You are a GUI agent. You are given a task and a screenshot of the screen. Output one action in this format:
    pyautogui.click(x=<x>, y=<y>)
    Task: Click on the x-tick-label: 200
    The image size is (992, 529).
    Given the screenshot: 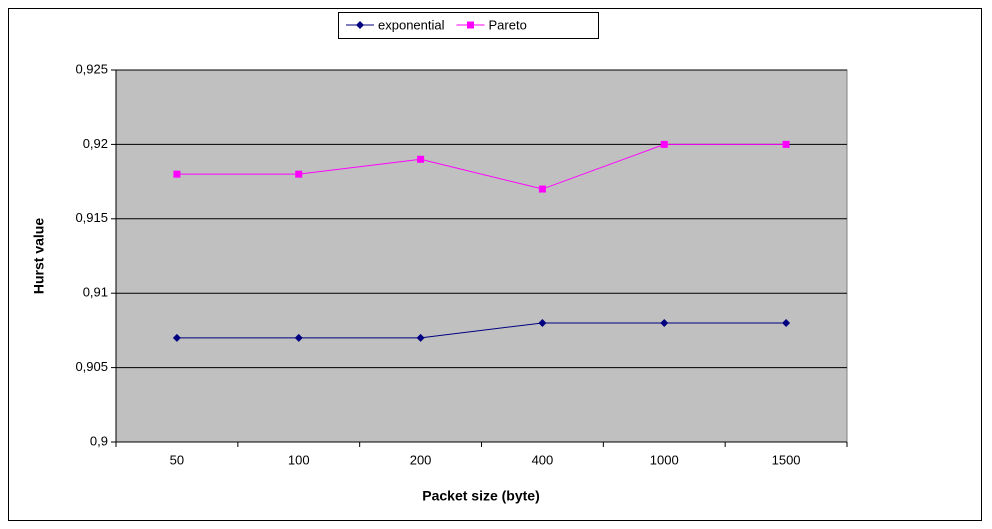 What is the action you would take?
    pyautogui.click(x=421, y=459)
    